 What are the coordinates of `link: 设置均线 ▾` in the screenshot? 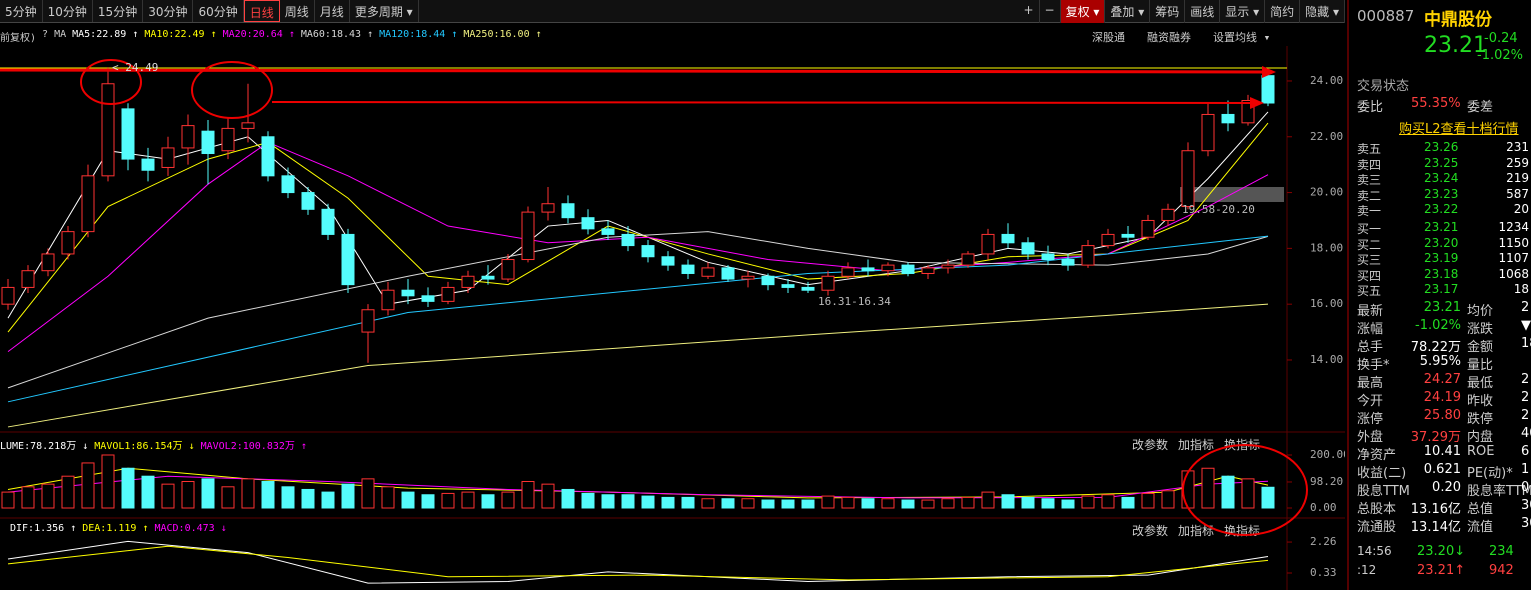 It's located at (1242, 37).